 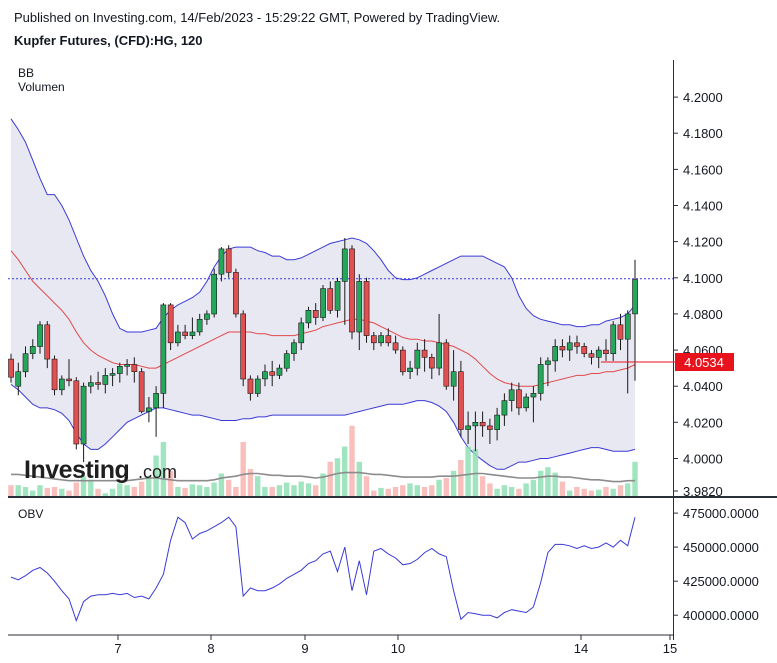 I want to click on price-tick-label: 3.9820, so click(x=703, y=491).